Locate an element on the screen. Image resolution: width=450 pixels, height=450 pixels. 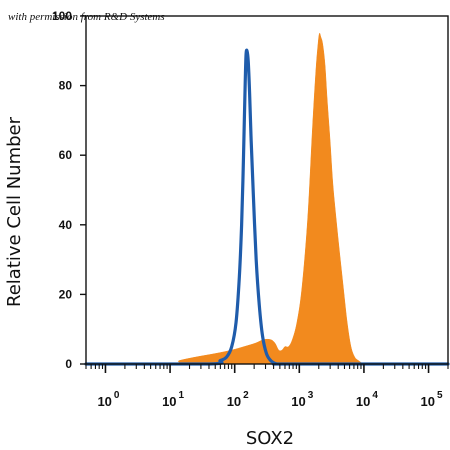
x-tick-label: 10 2 is located at coordinates (238, 399).